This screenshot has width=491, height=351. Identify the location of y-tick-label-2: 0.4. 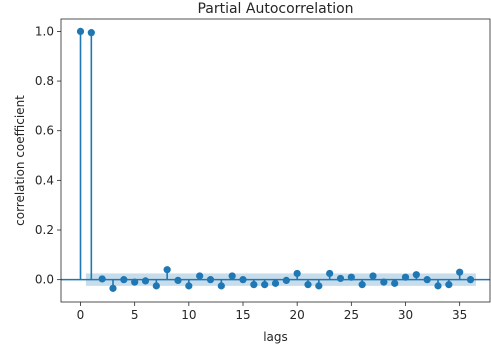
(44, 180).